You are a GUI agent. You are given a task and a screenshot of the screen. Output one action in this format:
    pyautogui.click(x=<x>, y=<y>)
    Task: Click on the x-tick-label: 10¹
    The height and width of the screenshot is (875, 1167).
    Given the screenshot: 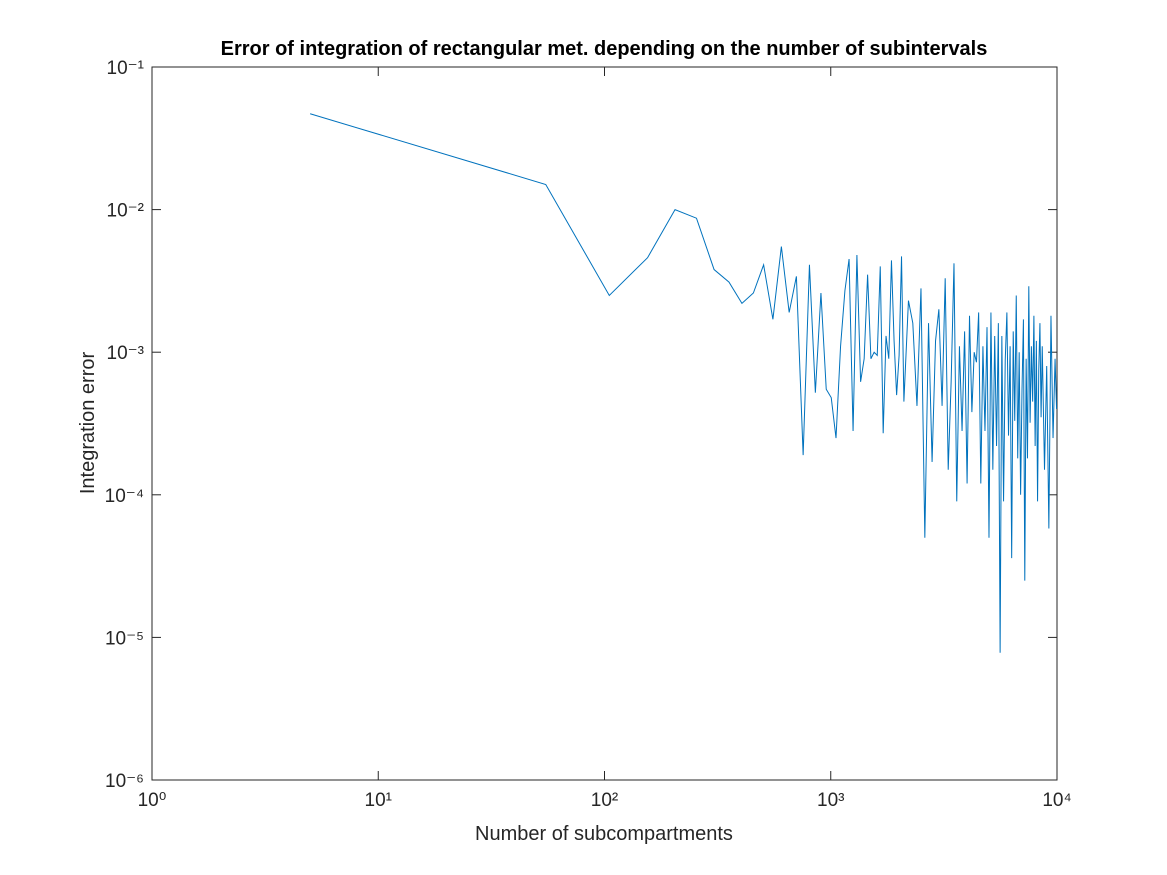 What is the action you would take?
    pyautogui.click(x=378, y=800)
    